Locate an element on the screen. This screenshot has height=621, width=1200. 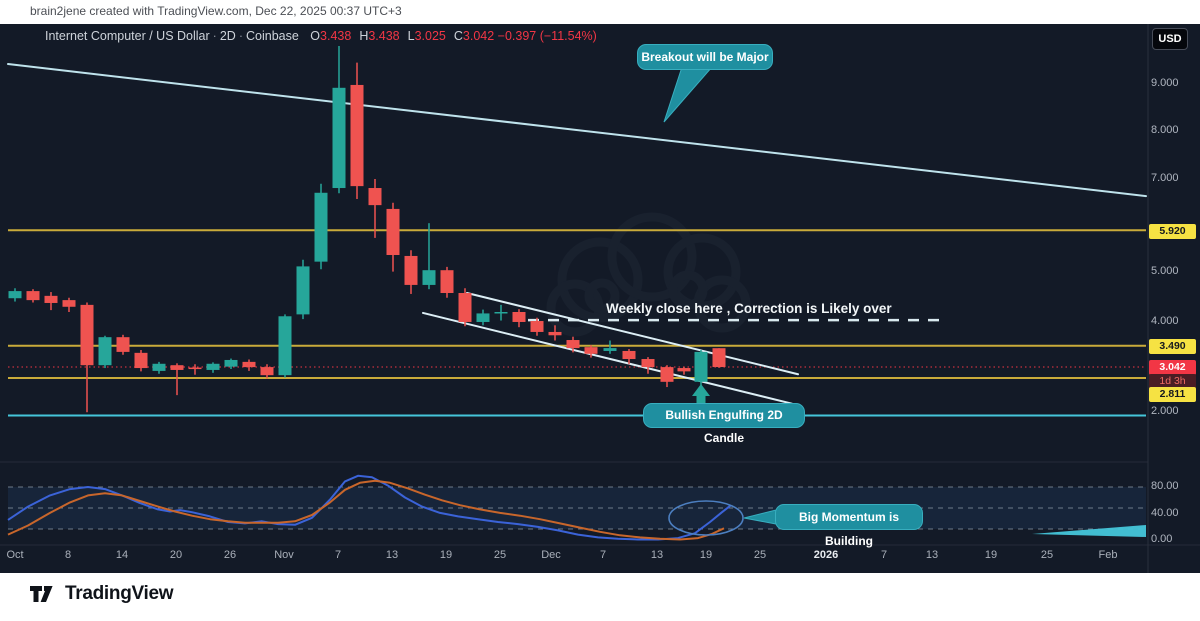
tradingview-logo: TradingView is located at coordinates (102, 594).